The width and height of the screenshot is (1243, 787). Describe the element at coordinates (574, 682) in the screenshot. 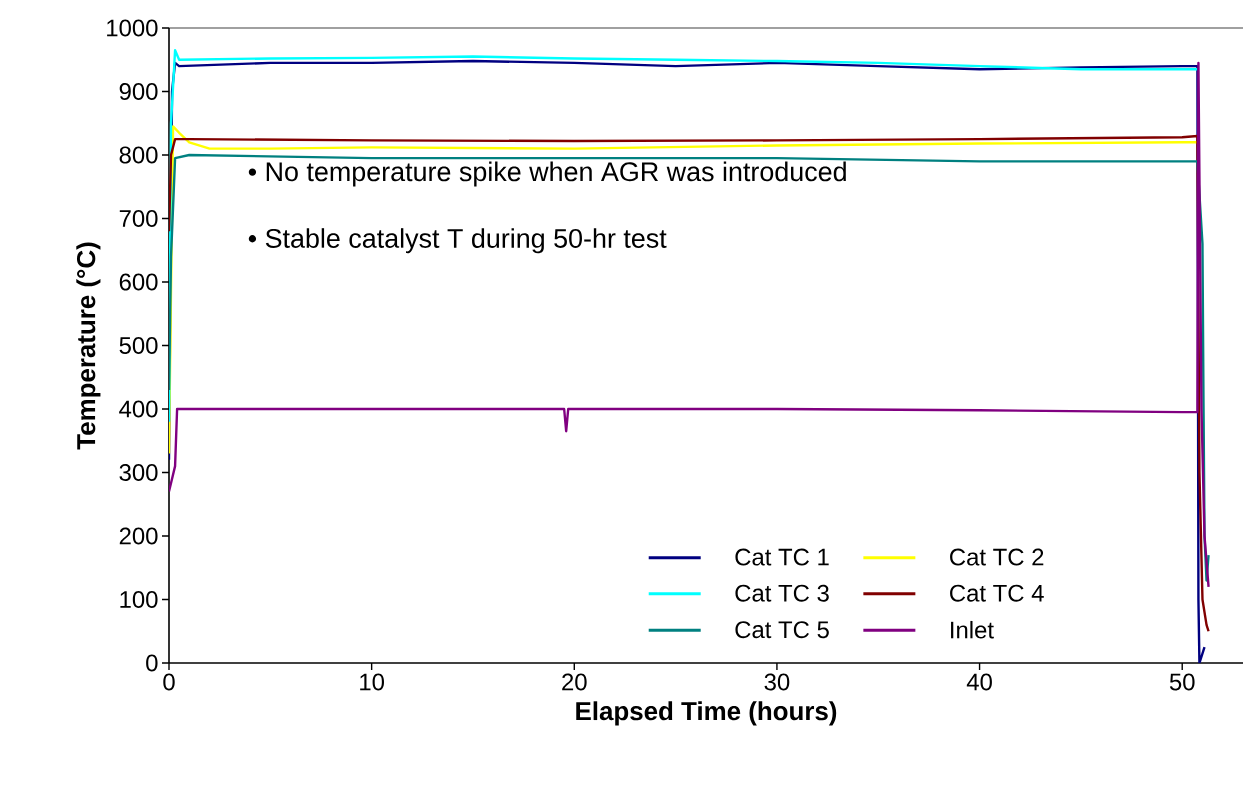

I see `x-tick-label: 20` at that location.